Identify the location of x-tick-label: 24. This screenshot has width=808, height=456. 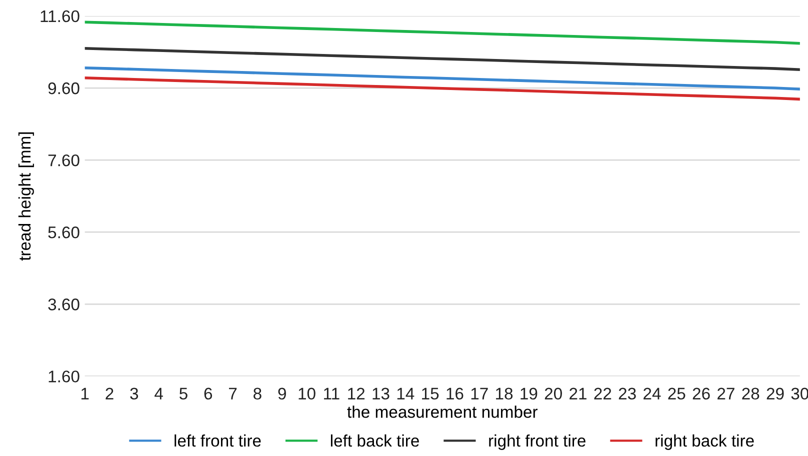
(652, 394).